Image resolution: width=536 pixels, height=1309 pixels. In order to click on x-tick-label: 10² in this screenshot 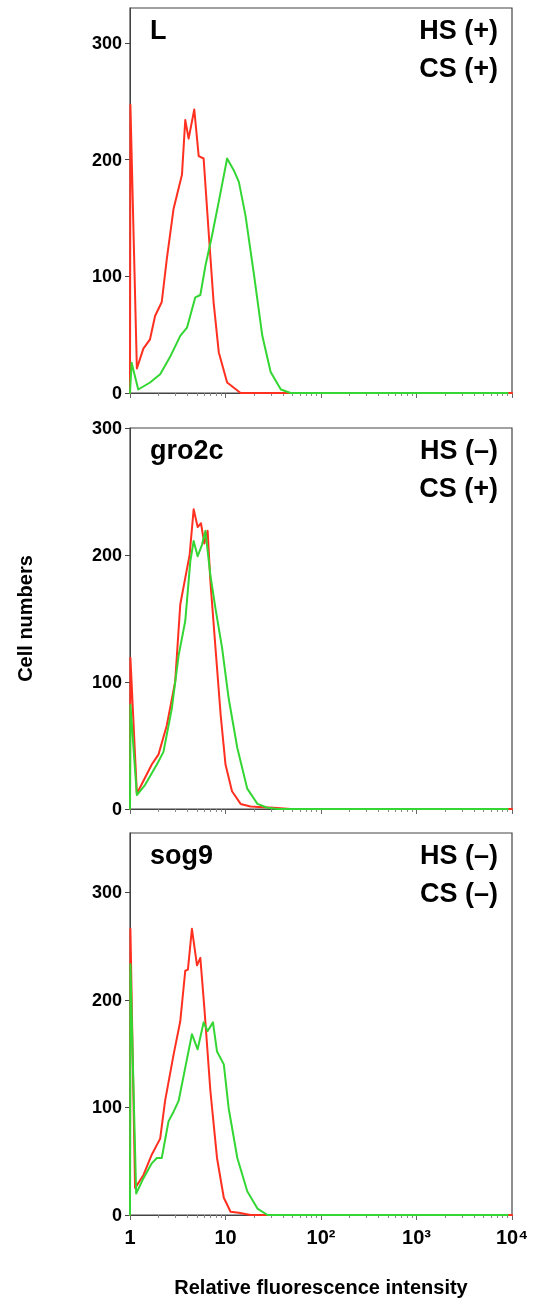, I will do `click(321, 1237)`.